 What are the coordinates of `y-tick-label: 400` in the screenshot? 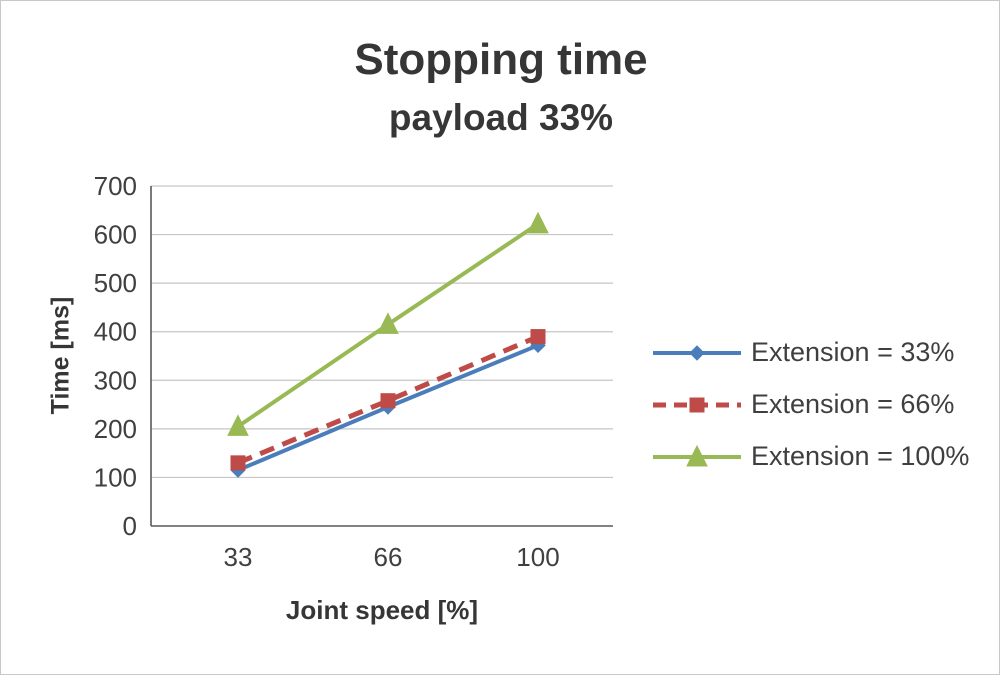 It's located at (115, 332).